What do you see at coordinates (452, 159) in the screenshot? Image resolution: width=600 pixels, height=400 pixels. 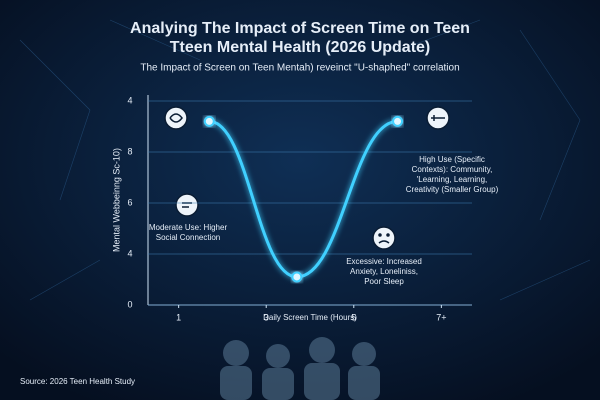 I see `annotation: High Use (Specific` at bounding box center [452, 159].